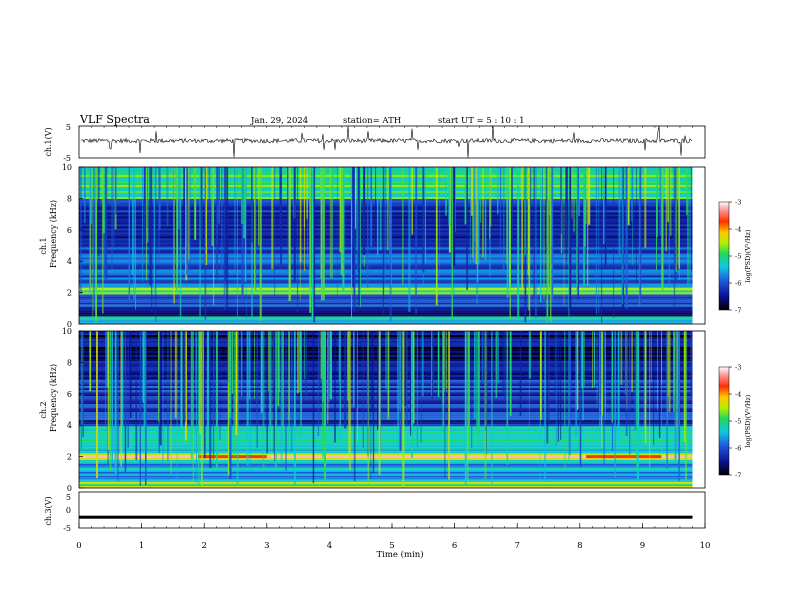 This screenshot has height=612, width=792. Describe the element at coordinates (114, 119) in the screenshot. I see `figure-title: VLF Spectra` at that location.